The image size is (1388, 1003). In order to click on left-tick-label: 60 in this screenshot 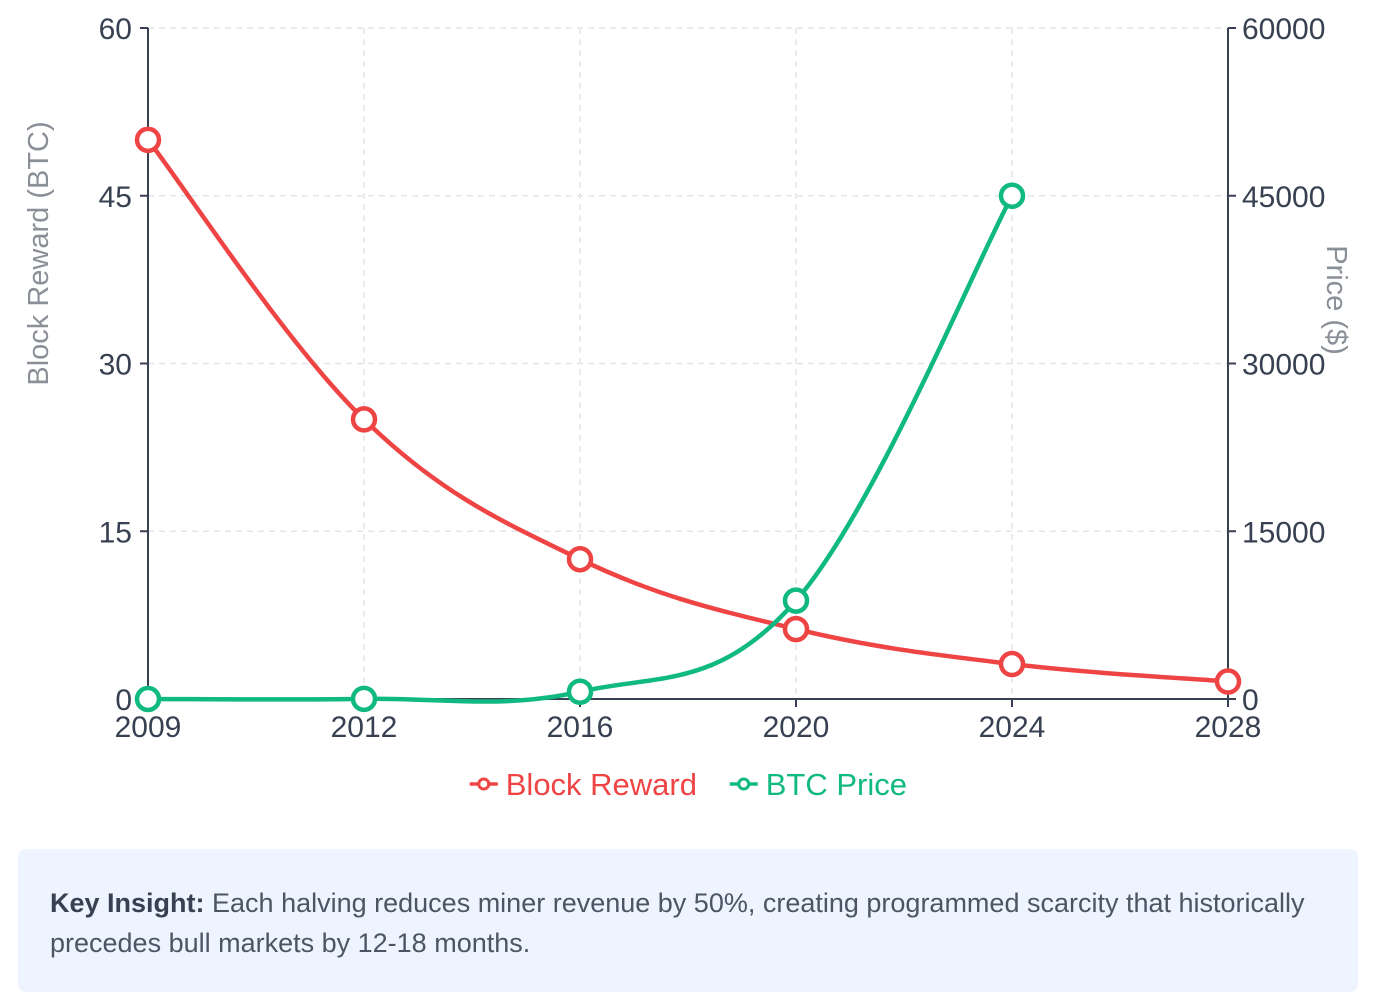, I will do `click(115, 29)`.